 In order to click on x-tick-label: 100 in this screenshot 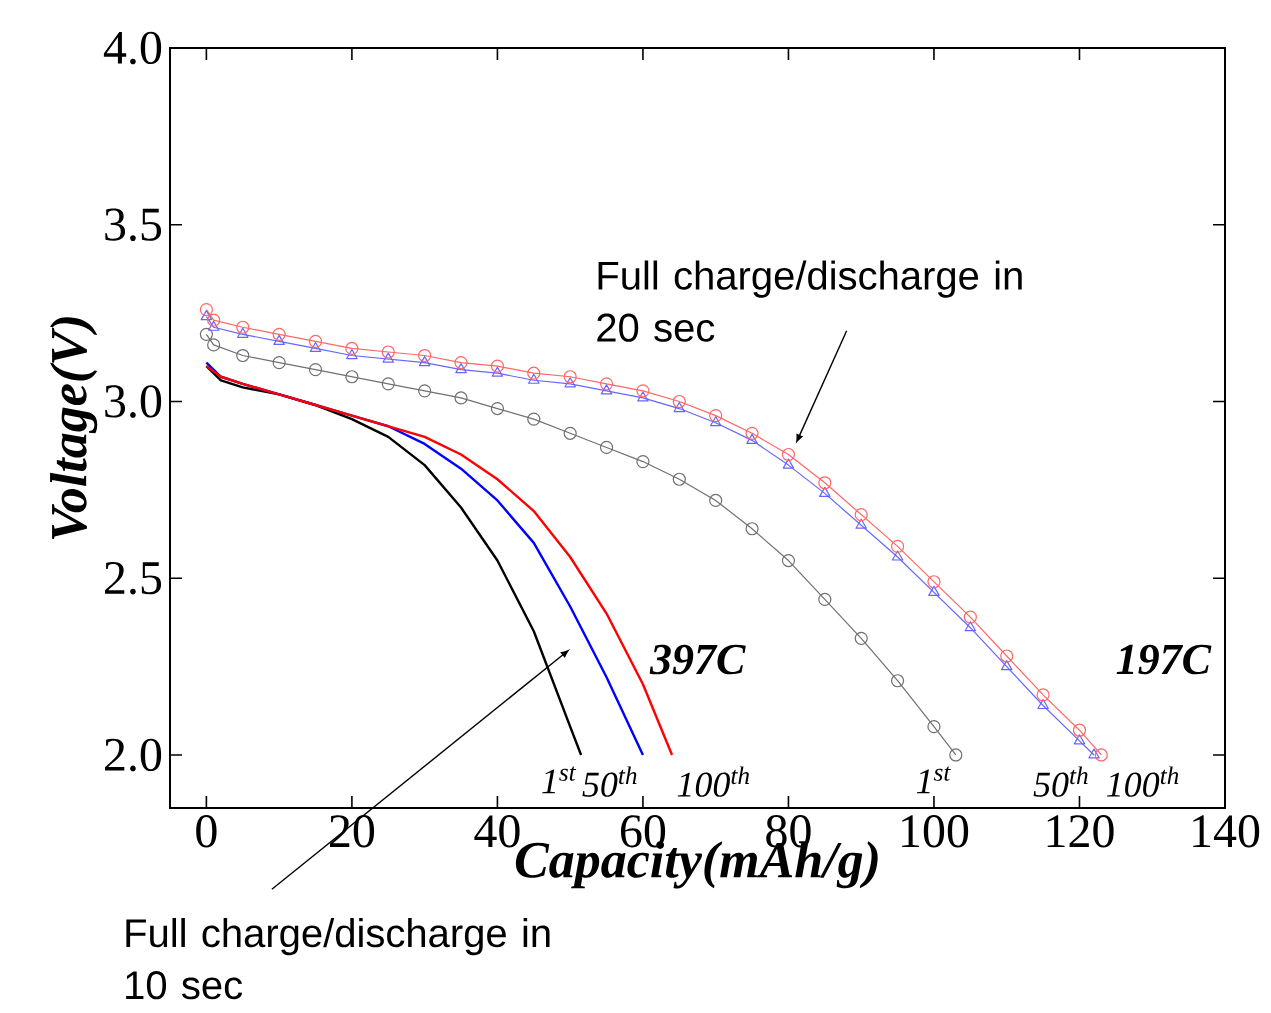, I will do `click(935, 831)`.